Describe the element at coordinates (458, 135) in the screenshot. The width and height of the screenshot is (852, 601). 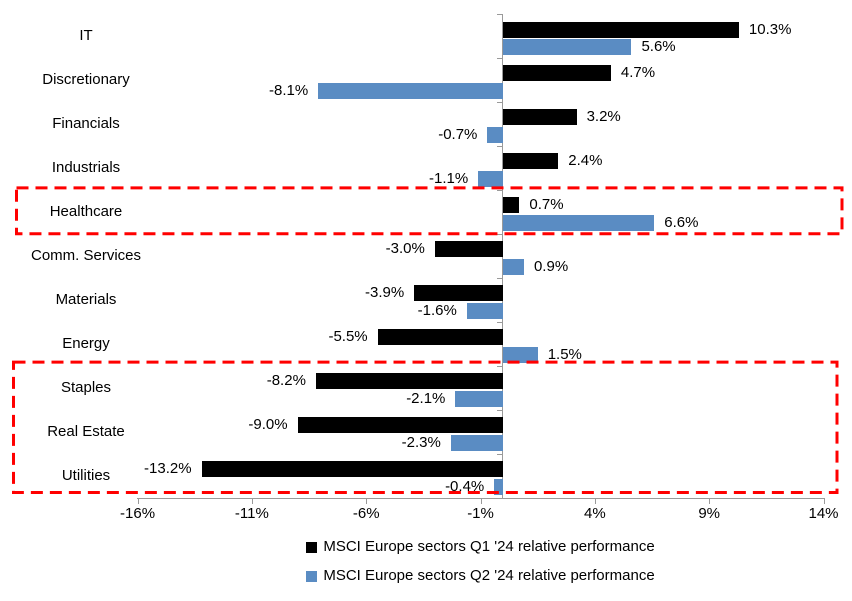
I see `bar-value-label: -0.7%` at that location.